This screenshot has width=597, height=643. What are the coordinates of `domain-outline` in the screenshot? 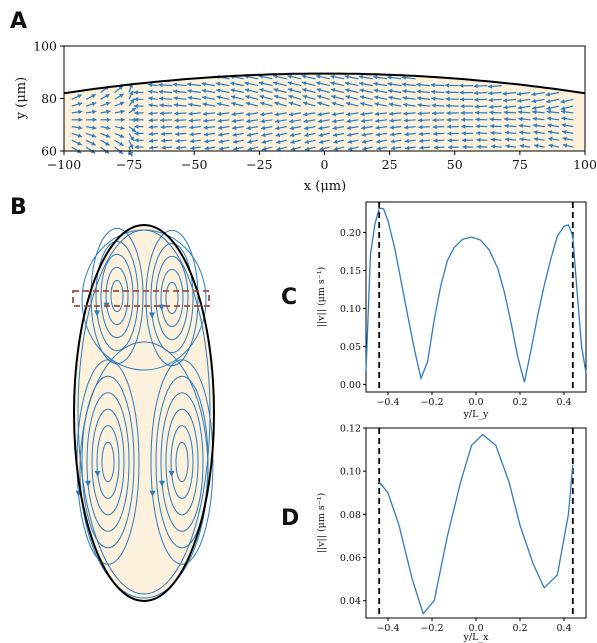 It's located at (144, 413).